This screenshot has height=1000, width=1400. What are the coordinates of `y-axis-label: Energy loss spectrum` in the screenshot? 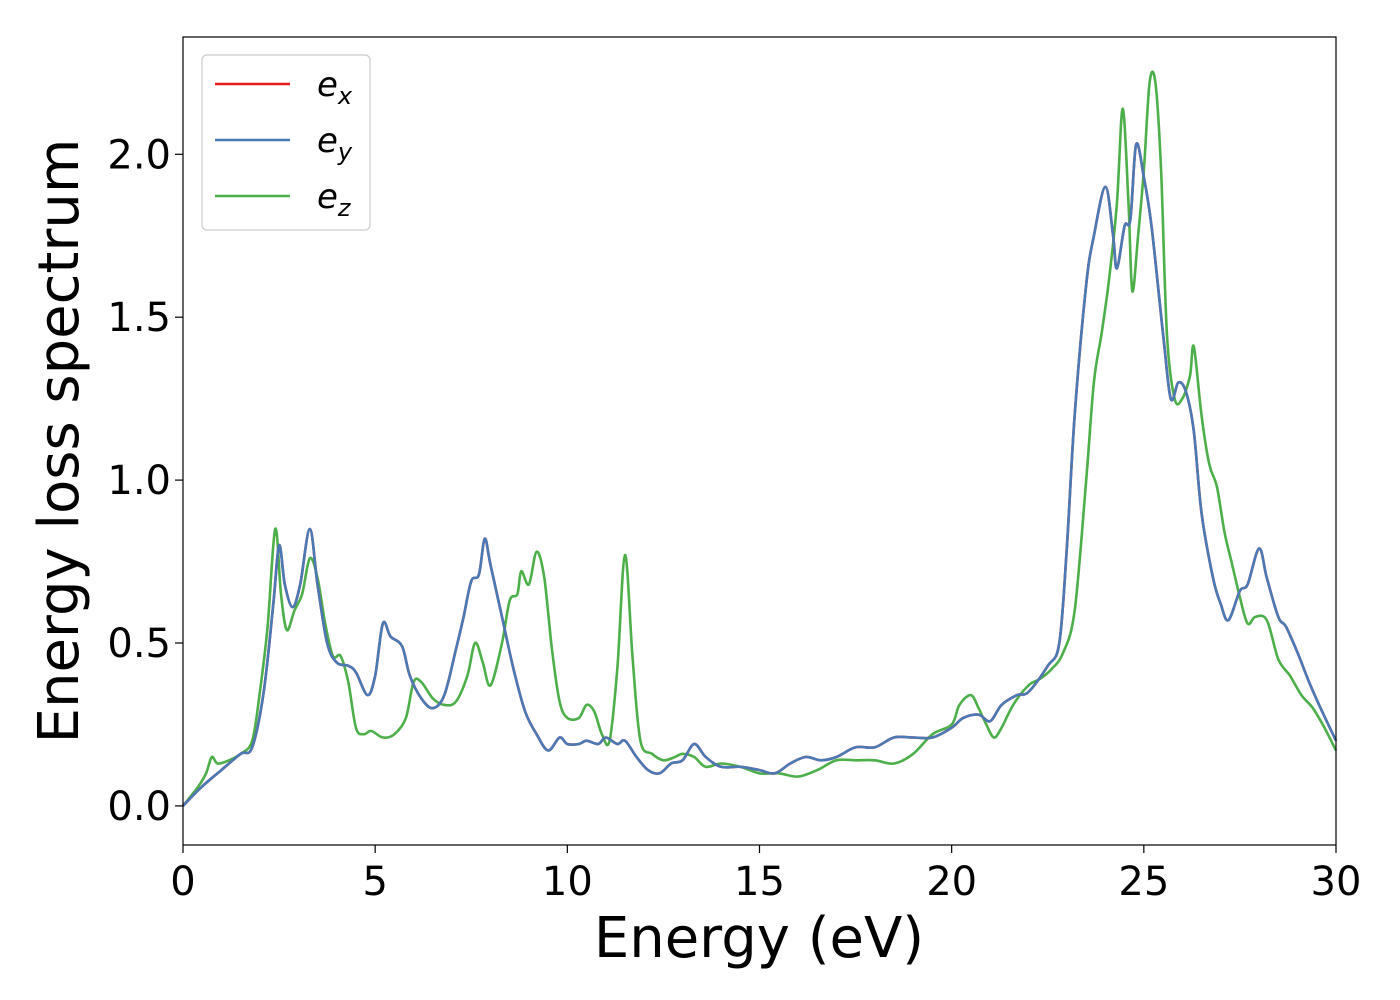 It's located at (59, 441).